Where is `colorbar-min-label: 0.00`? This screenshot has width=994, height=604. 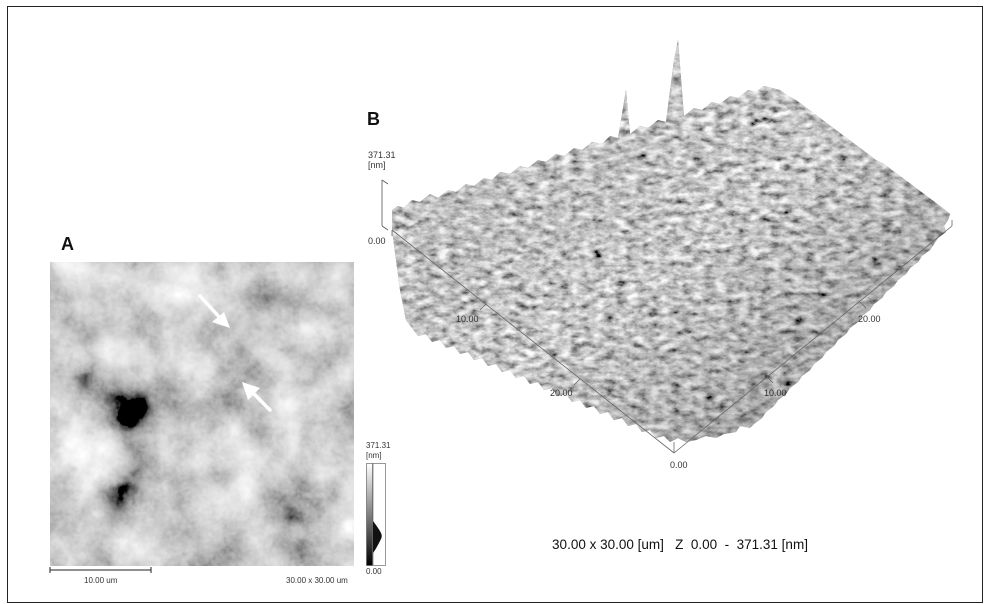
colorbar-min-label: 0.00 is located at coordinates (374, 571).